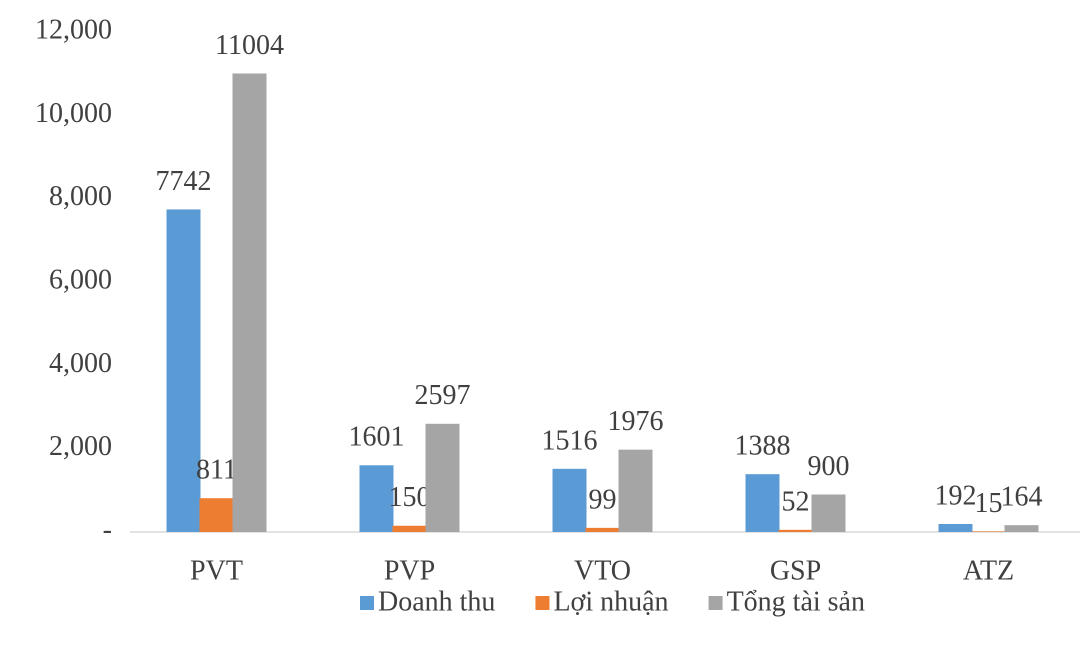  Describe the element at coordinates (763, 446) in the screenshot. I see `data-label: 1388` at that location.